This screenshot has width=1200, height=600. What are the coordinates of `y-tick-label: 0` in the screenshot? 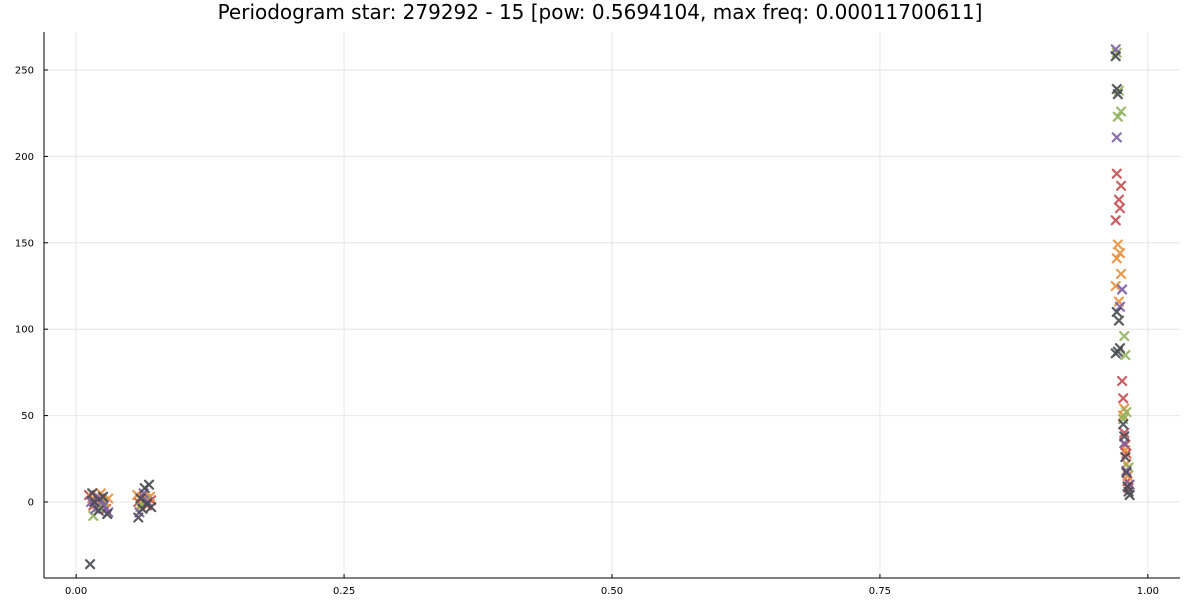 It's located at (31, 502).